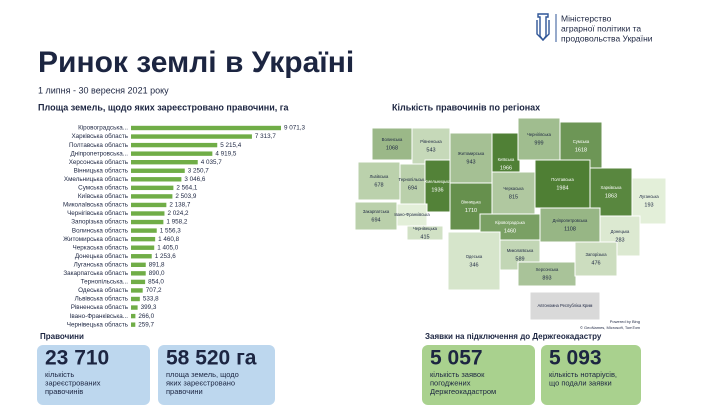  What do you see at coordinates (543, 27) in the screenshot?
I see `emblem` at bounding box center [543, 27].